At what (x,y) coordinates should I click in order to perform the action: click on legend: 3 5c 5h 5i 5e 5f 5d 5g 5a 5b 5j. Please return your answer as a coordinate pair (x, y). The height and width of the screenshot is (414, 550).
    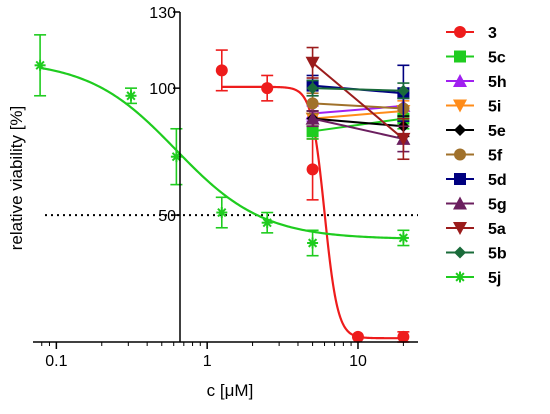
    Looking at the image, I should click on (476, 156).